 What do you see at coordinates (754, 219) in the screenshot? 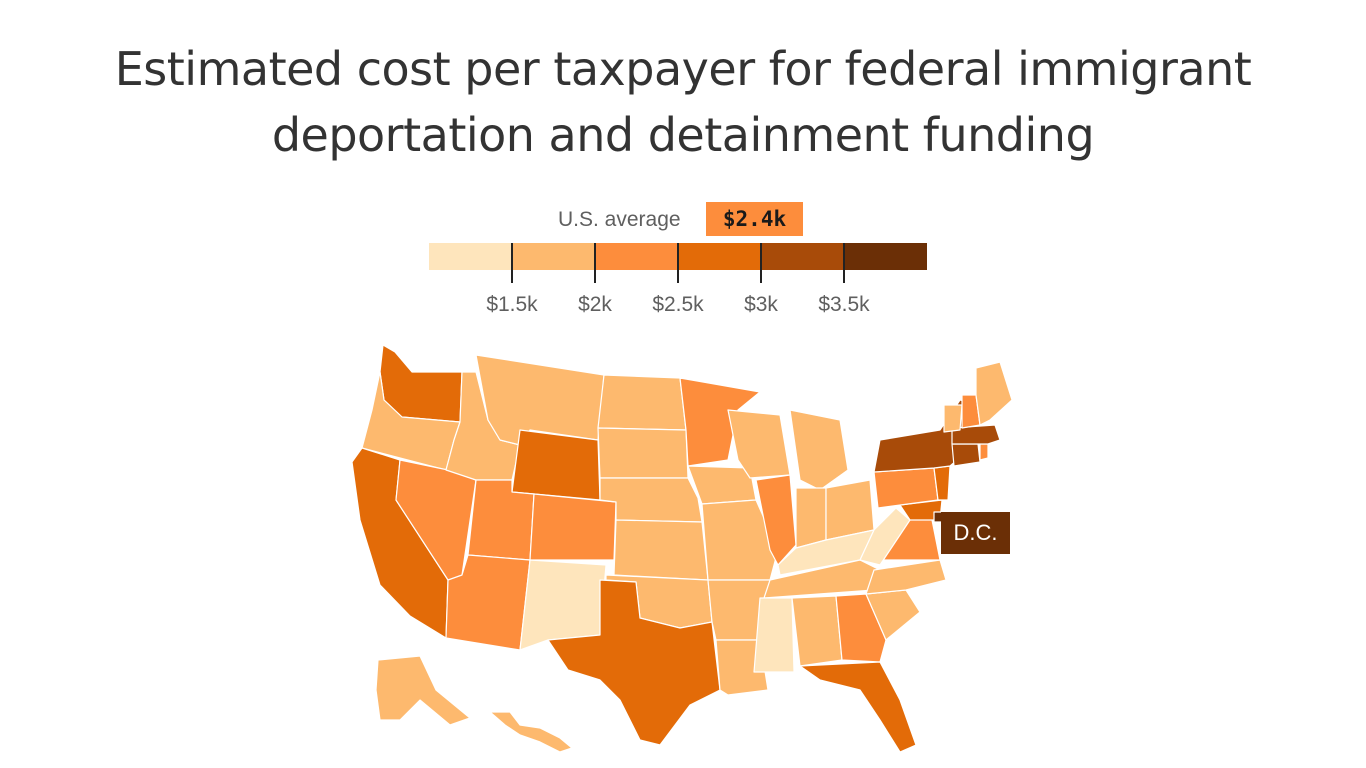
I see `us-average-value: $2.4k` at bounding box center [754, 219].